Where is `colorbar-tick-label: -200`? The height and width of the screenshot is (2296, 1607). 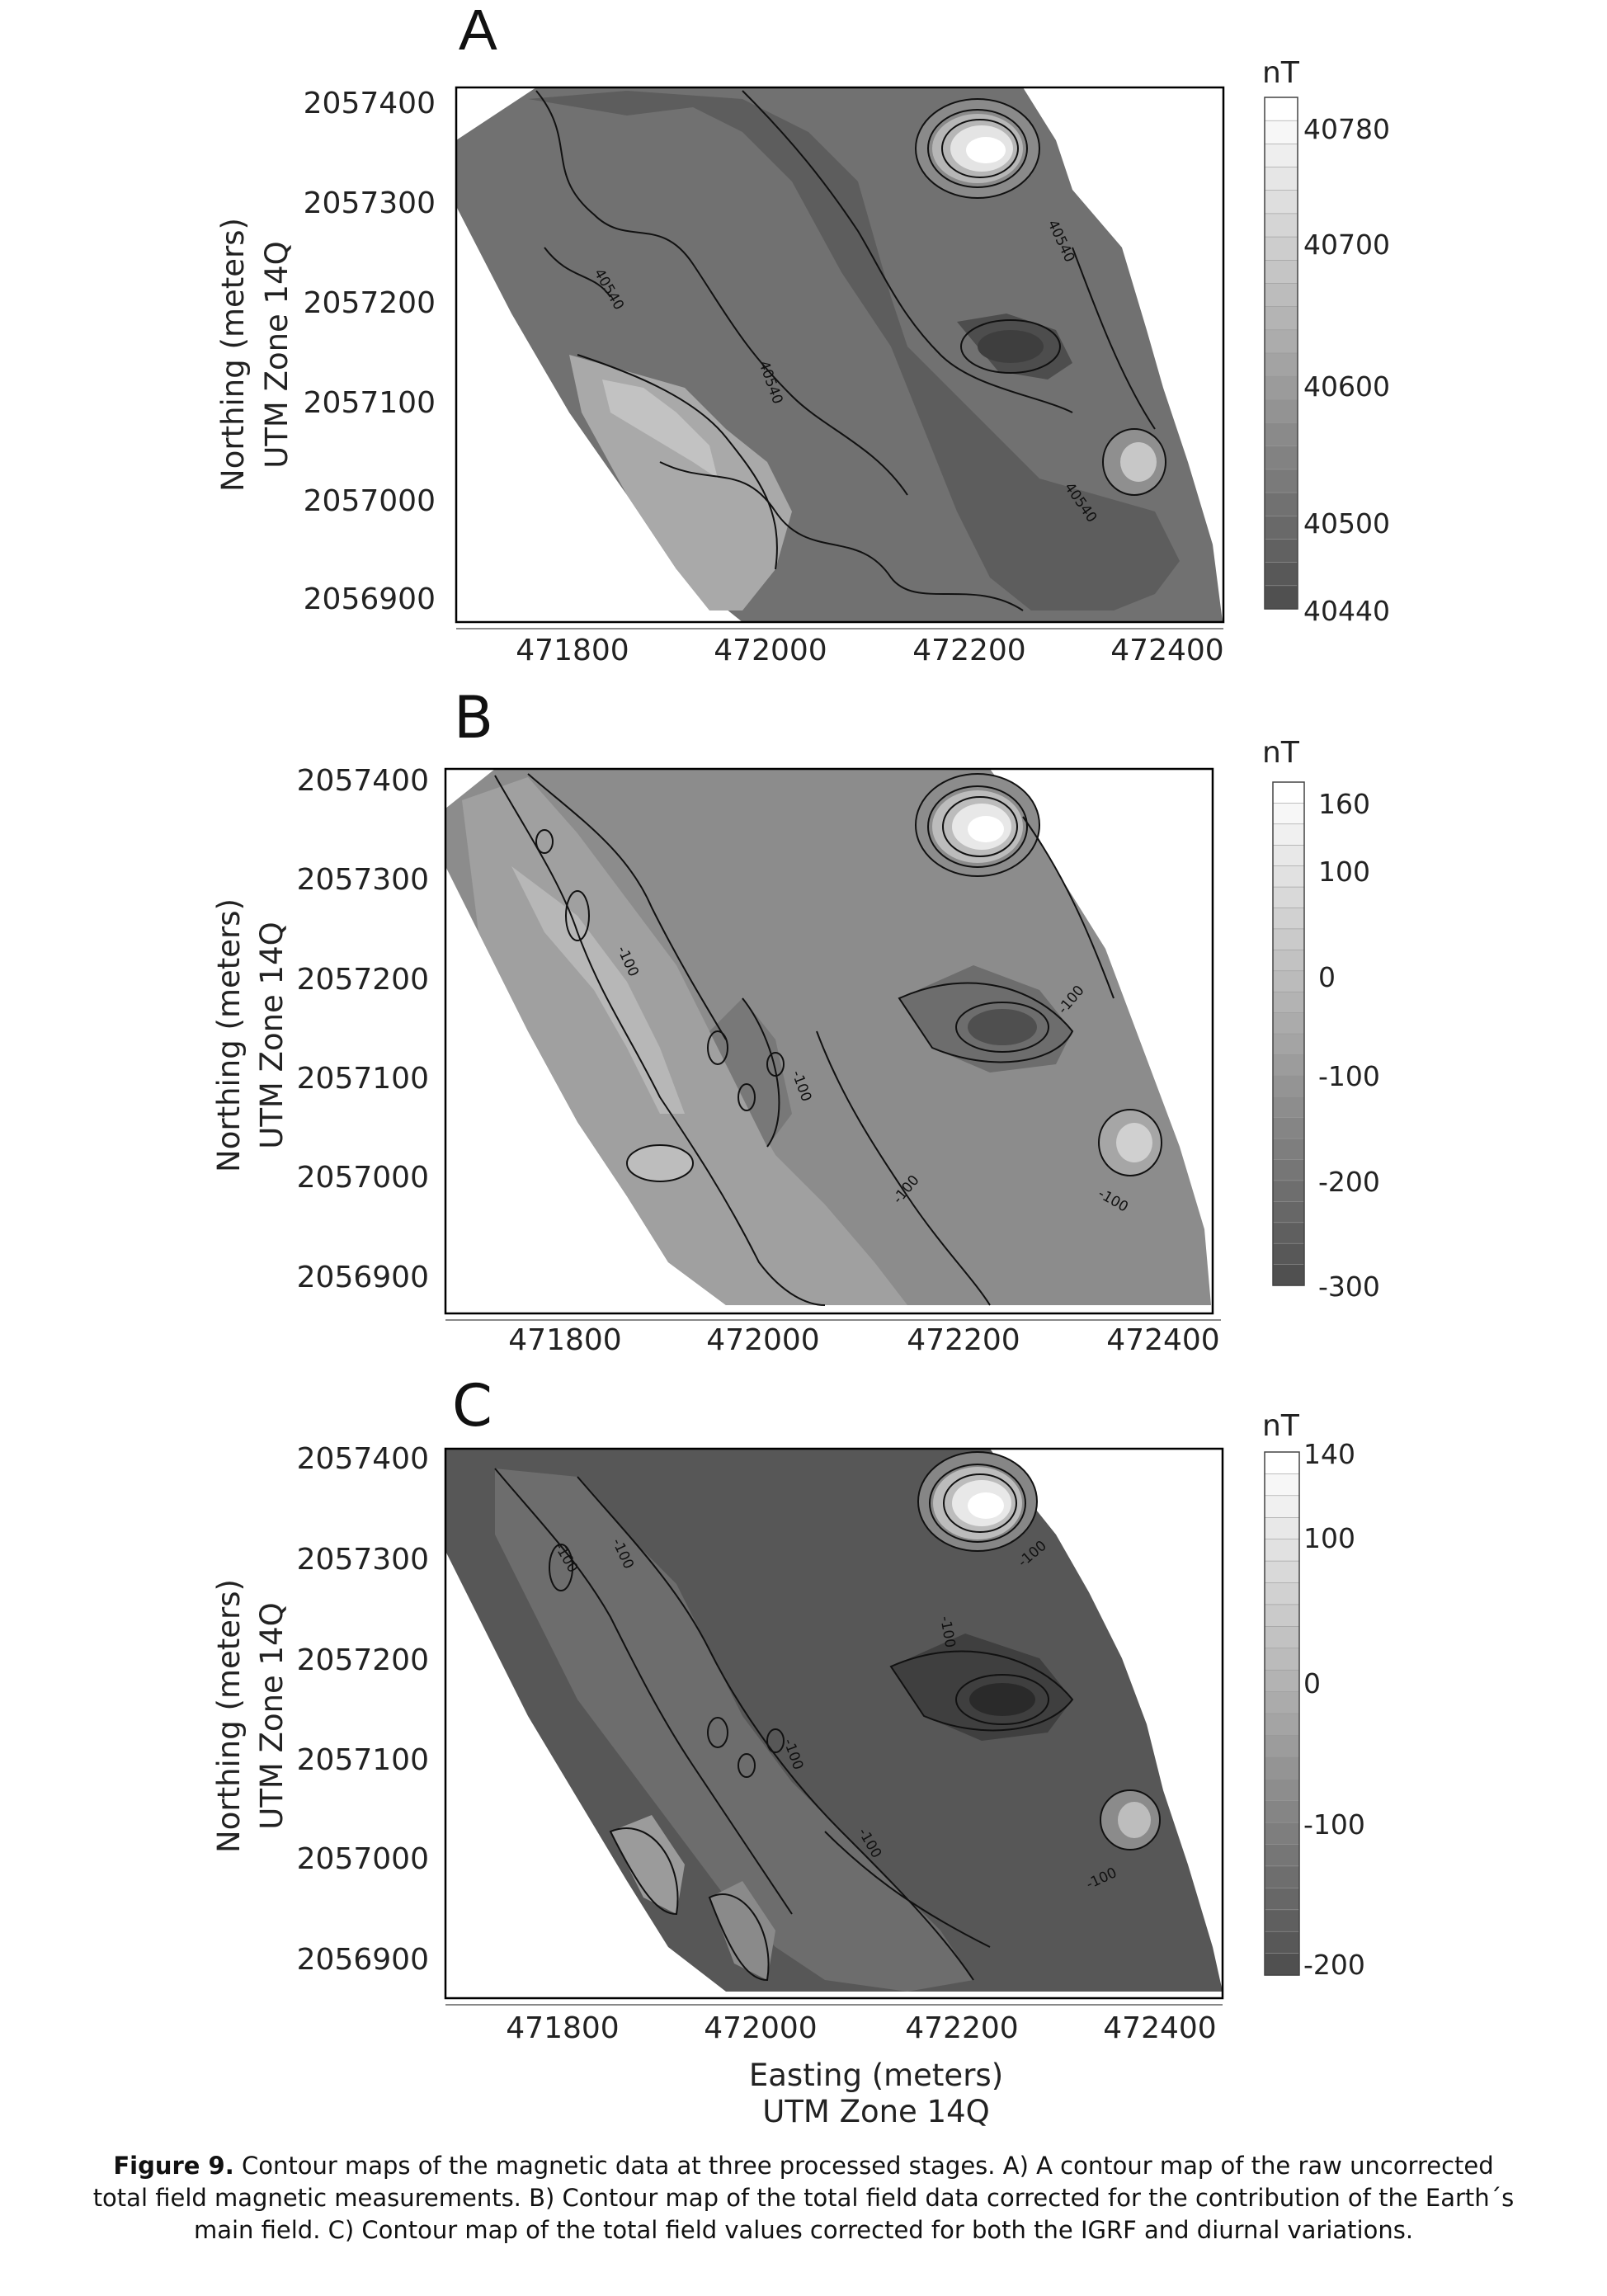
colorbar-tick-label: -200 is located at coordinates (1349, 1182).